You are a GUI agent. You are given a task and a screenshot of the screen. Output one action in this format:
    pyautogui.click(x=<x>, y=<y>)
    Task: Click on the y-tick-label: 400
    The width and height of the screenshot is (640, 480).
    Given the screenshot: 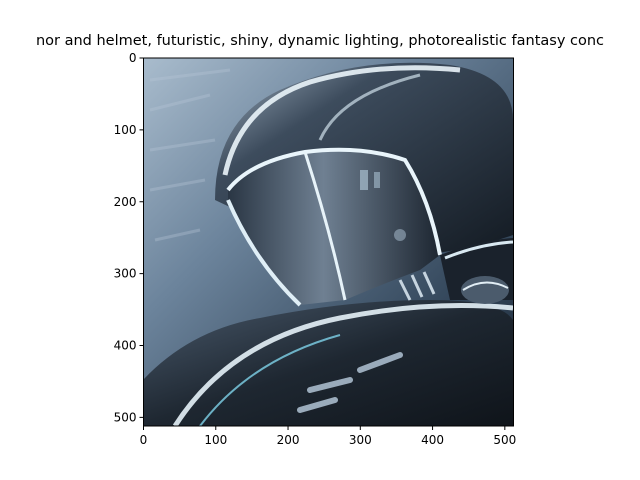 What is the action you would take?
    pyautogui.click(x=125, y=346)
    